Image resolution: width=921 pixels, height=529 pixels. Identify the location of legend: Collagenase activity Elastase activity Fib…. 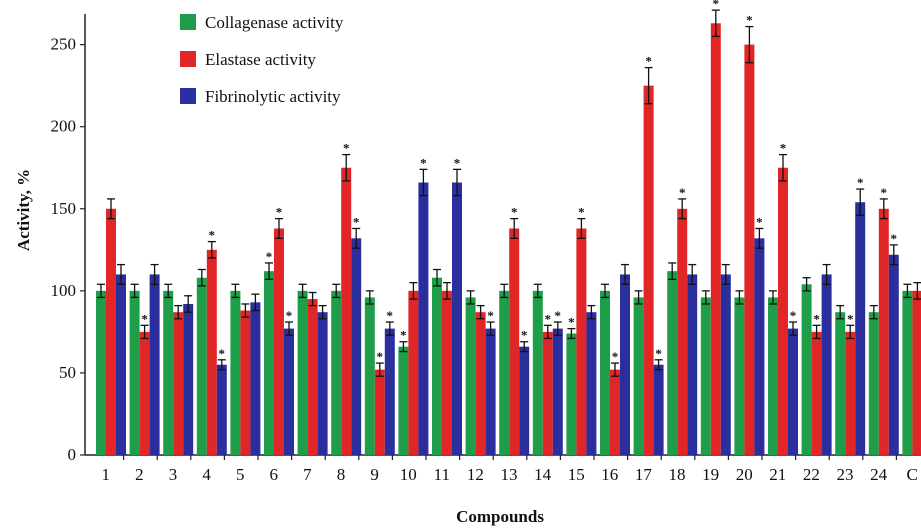
(262, 59).